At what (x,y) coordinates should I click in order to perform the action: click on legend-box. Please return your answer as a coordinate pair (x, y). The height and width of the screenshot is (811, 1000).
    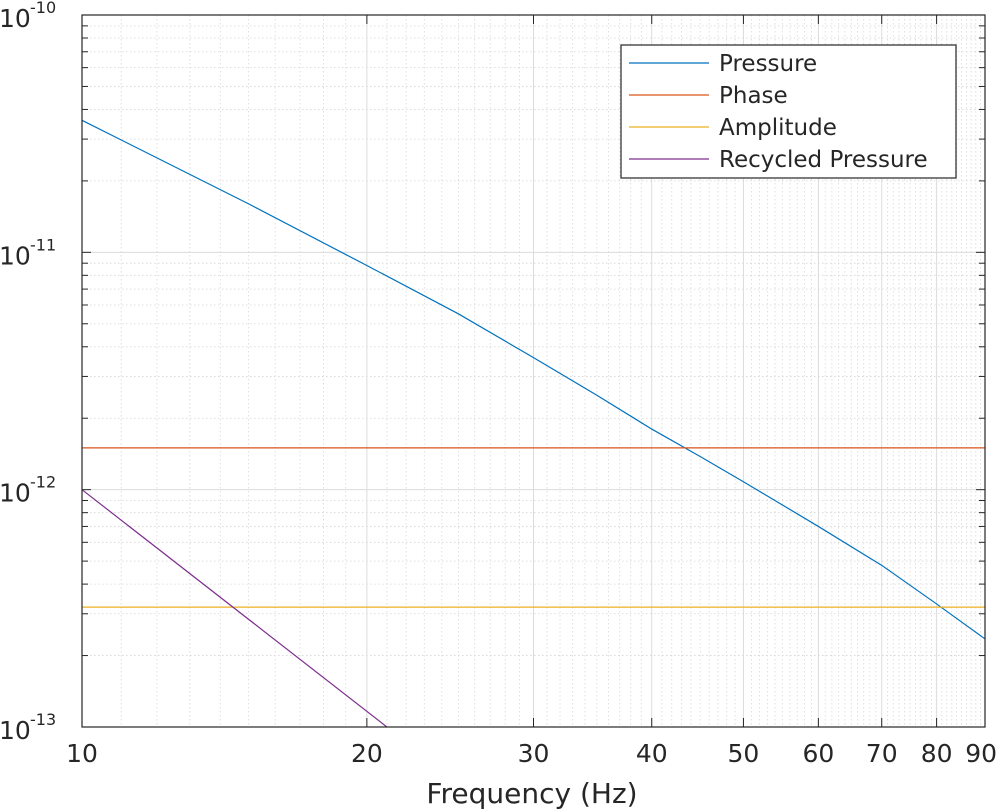
    Looking at the image, I should click on (788, 111).